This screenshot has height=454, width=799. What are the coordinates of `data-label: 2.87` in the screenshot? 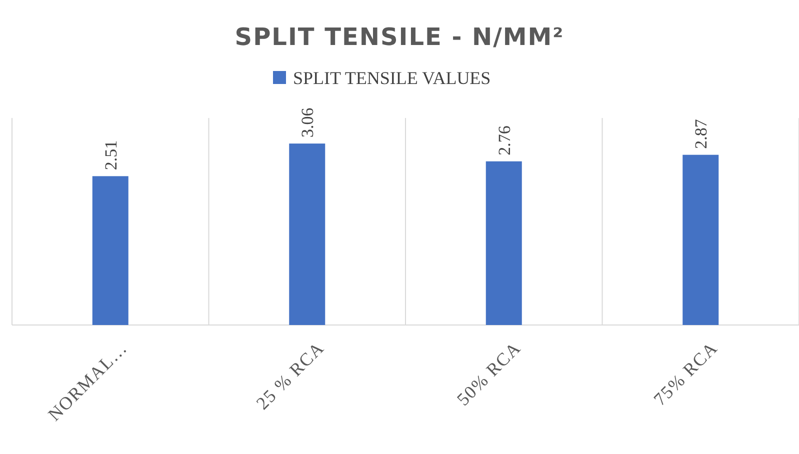 It's located at (701, 133).